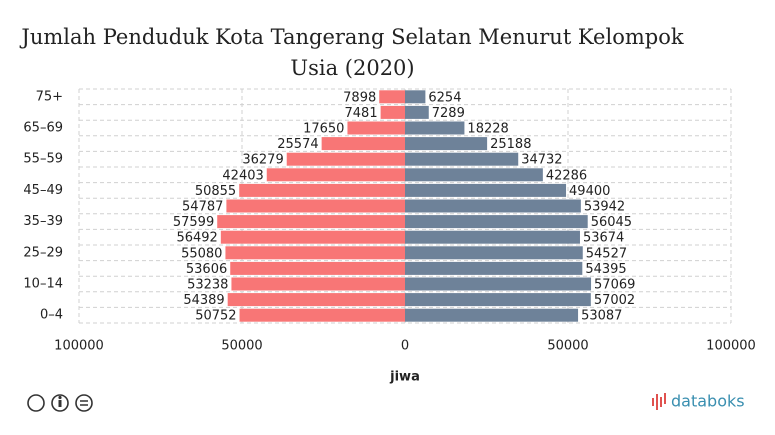 The height and width of the screenshot is (435, 775). What do you see at coordinates (487, 129) in the screenshot?
I see `value-label: 18228` at bounding box center [487, 129].